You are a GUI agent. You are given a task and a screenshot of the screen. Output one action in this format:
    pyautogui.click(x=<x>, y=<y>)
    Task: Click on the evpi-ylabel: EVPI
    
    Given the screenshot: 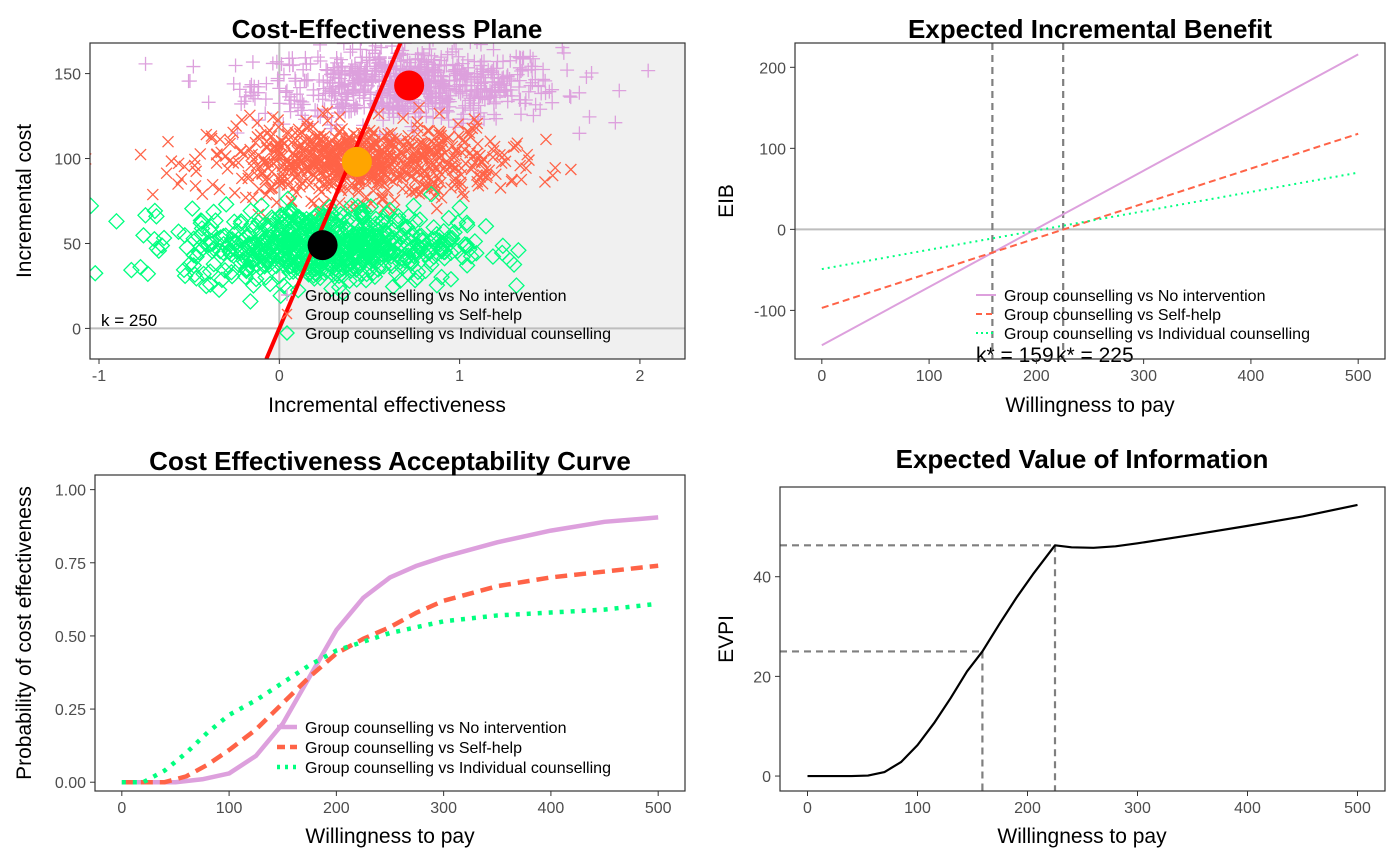 What is the action you would take?
    pyautogui.click(x=726, y=639)
    